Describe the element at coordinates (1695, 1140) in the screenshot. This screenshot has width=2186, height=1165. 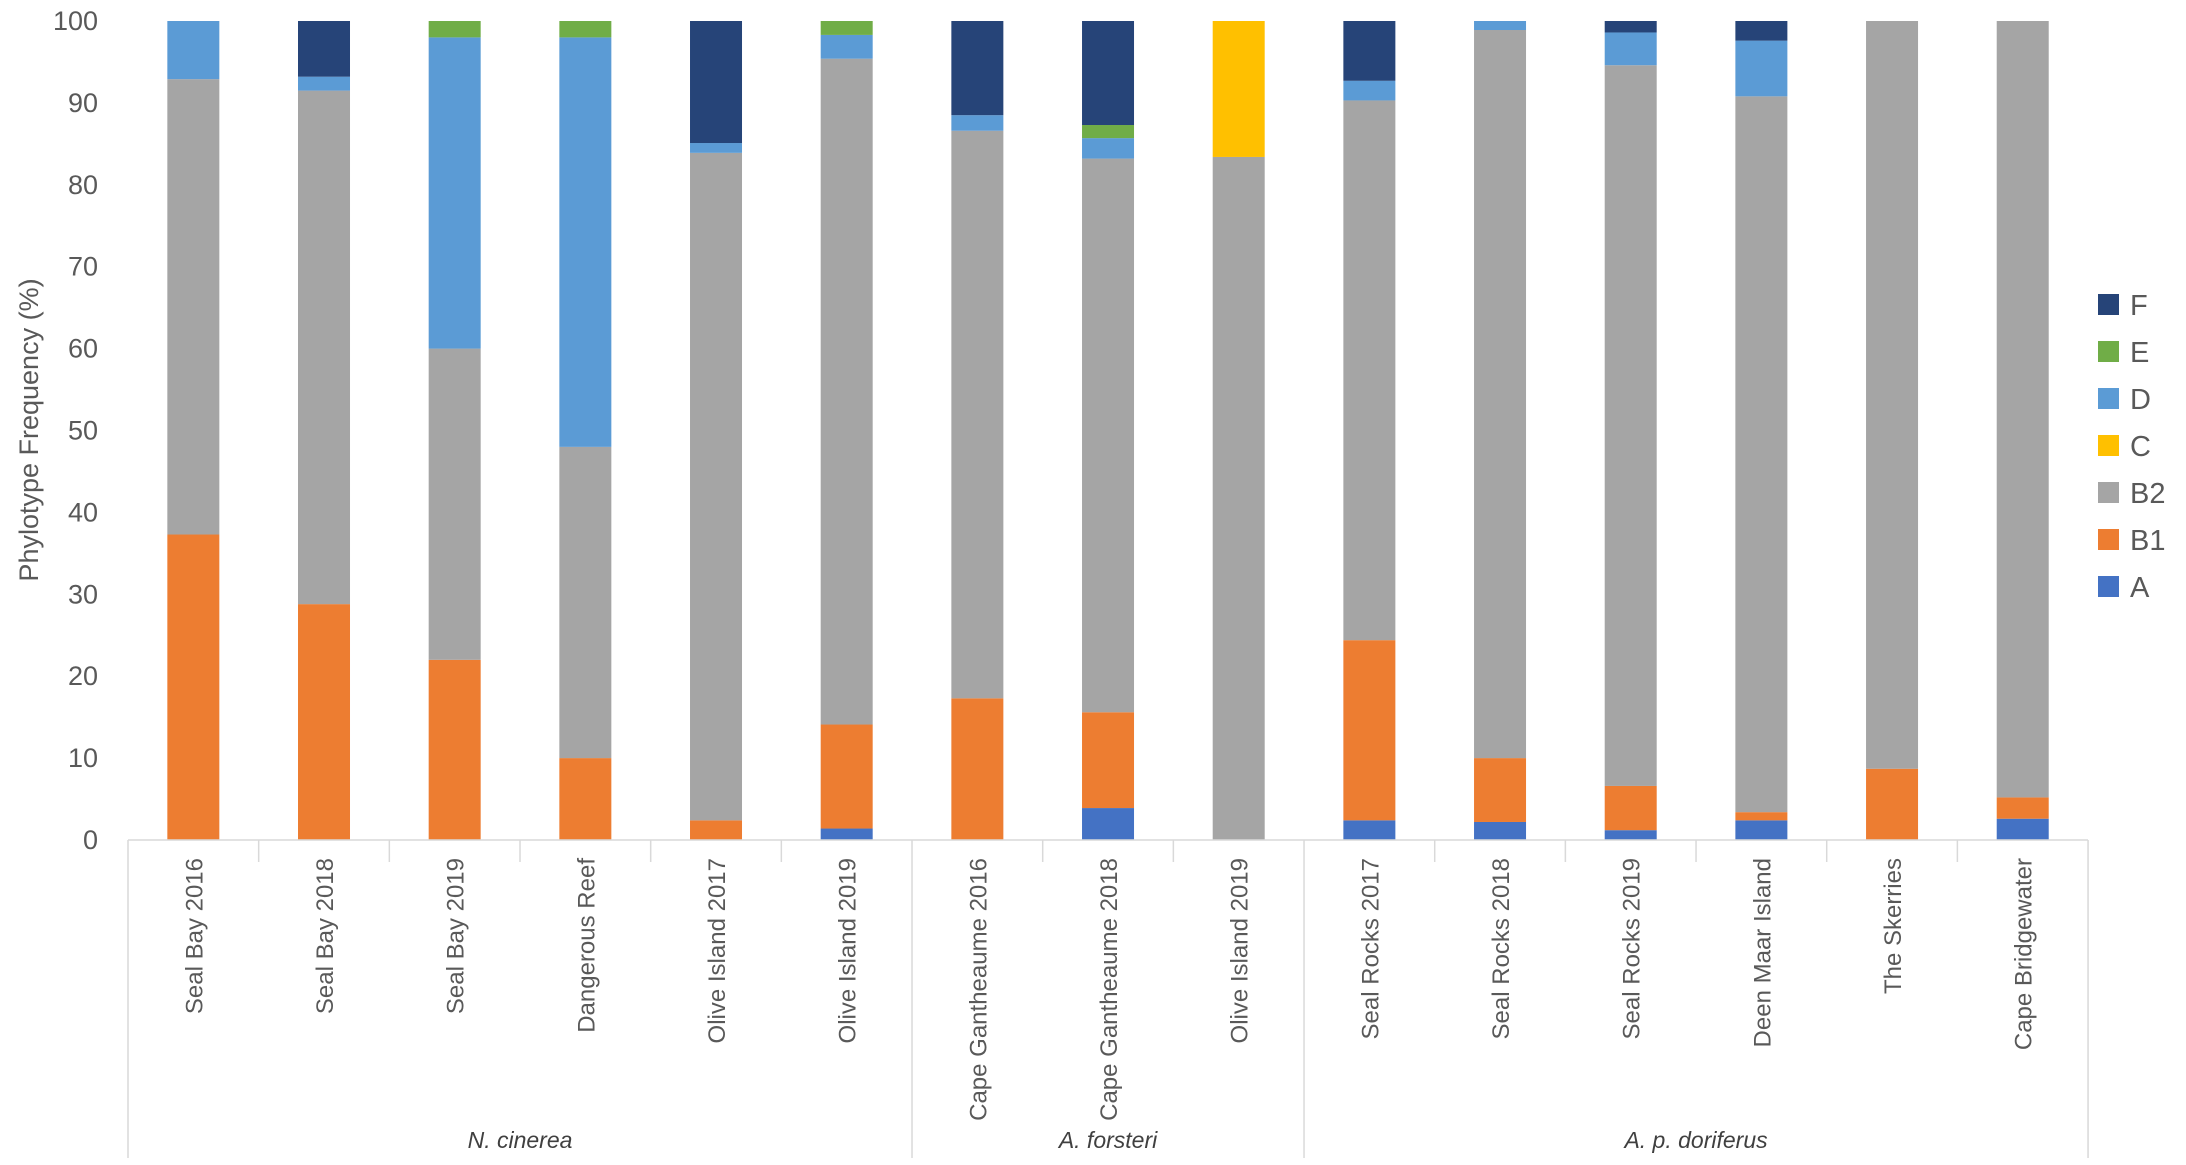
I see `group-label: A. p. doriferus` at that location.